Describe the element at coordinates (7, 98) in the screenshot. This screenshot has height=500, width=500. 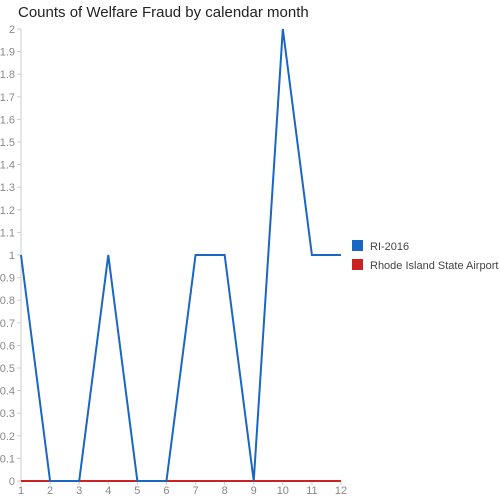
I see `y-tick-label: 1.7` at that location.